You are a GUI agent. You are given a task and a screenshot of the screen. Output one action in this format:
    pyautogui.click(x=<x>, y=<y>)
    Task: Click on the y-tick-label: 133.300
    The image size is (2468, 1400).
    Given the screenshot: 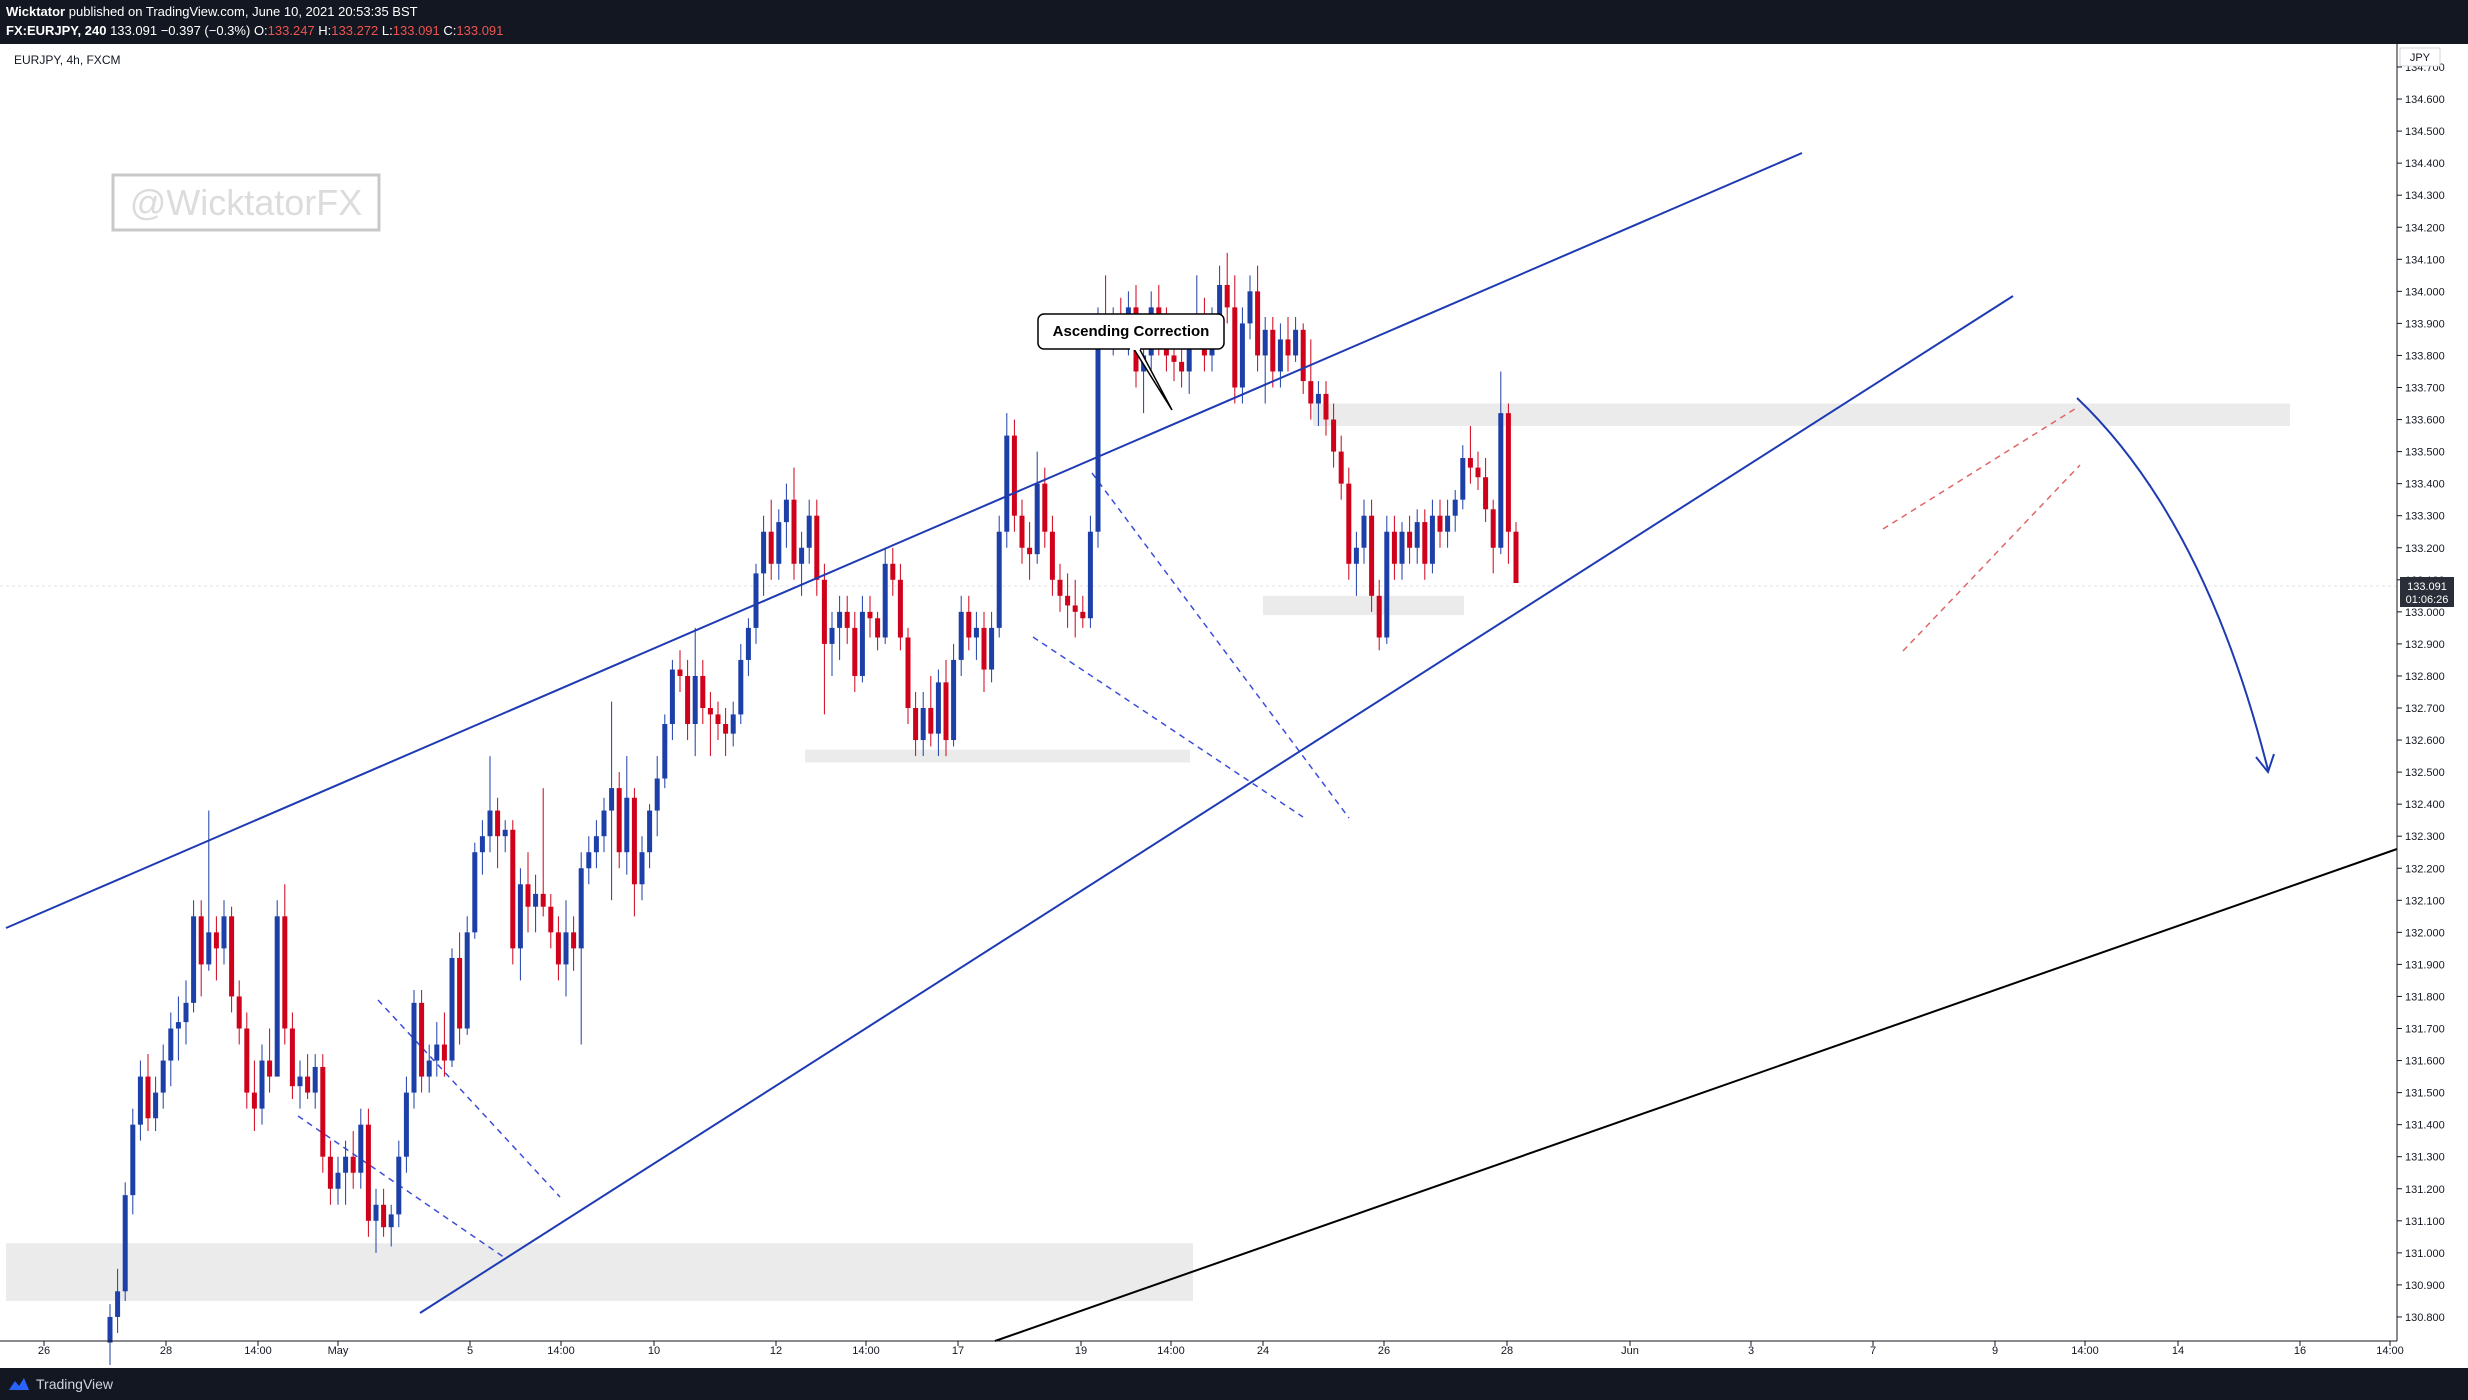 What is the action you would take?
    pyautogui.click(x=2425, y=517)
    